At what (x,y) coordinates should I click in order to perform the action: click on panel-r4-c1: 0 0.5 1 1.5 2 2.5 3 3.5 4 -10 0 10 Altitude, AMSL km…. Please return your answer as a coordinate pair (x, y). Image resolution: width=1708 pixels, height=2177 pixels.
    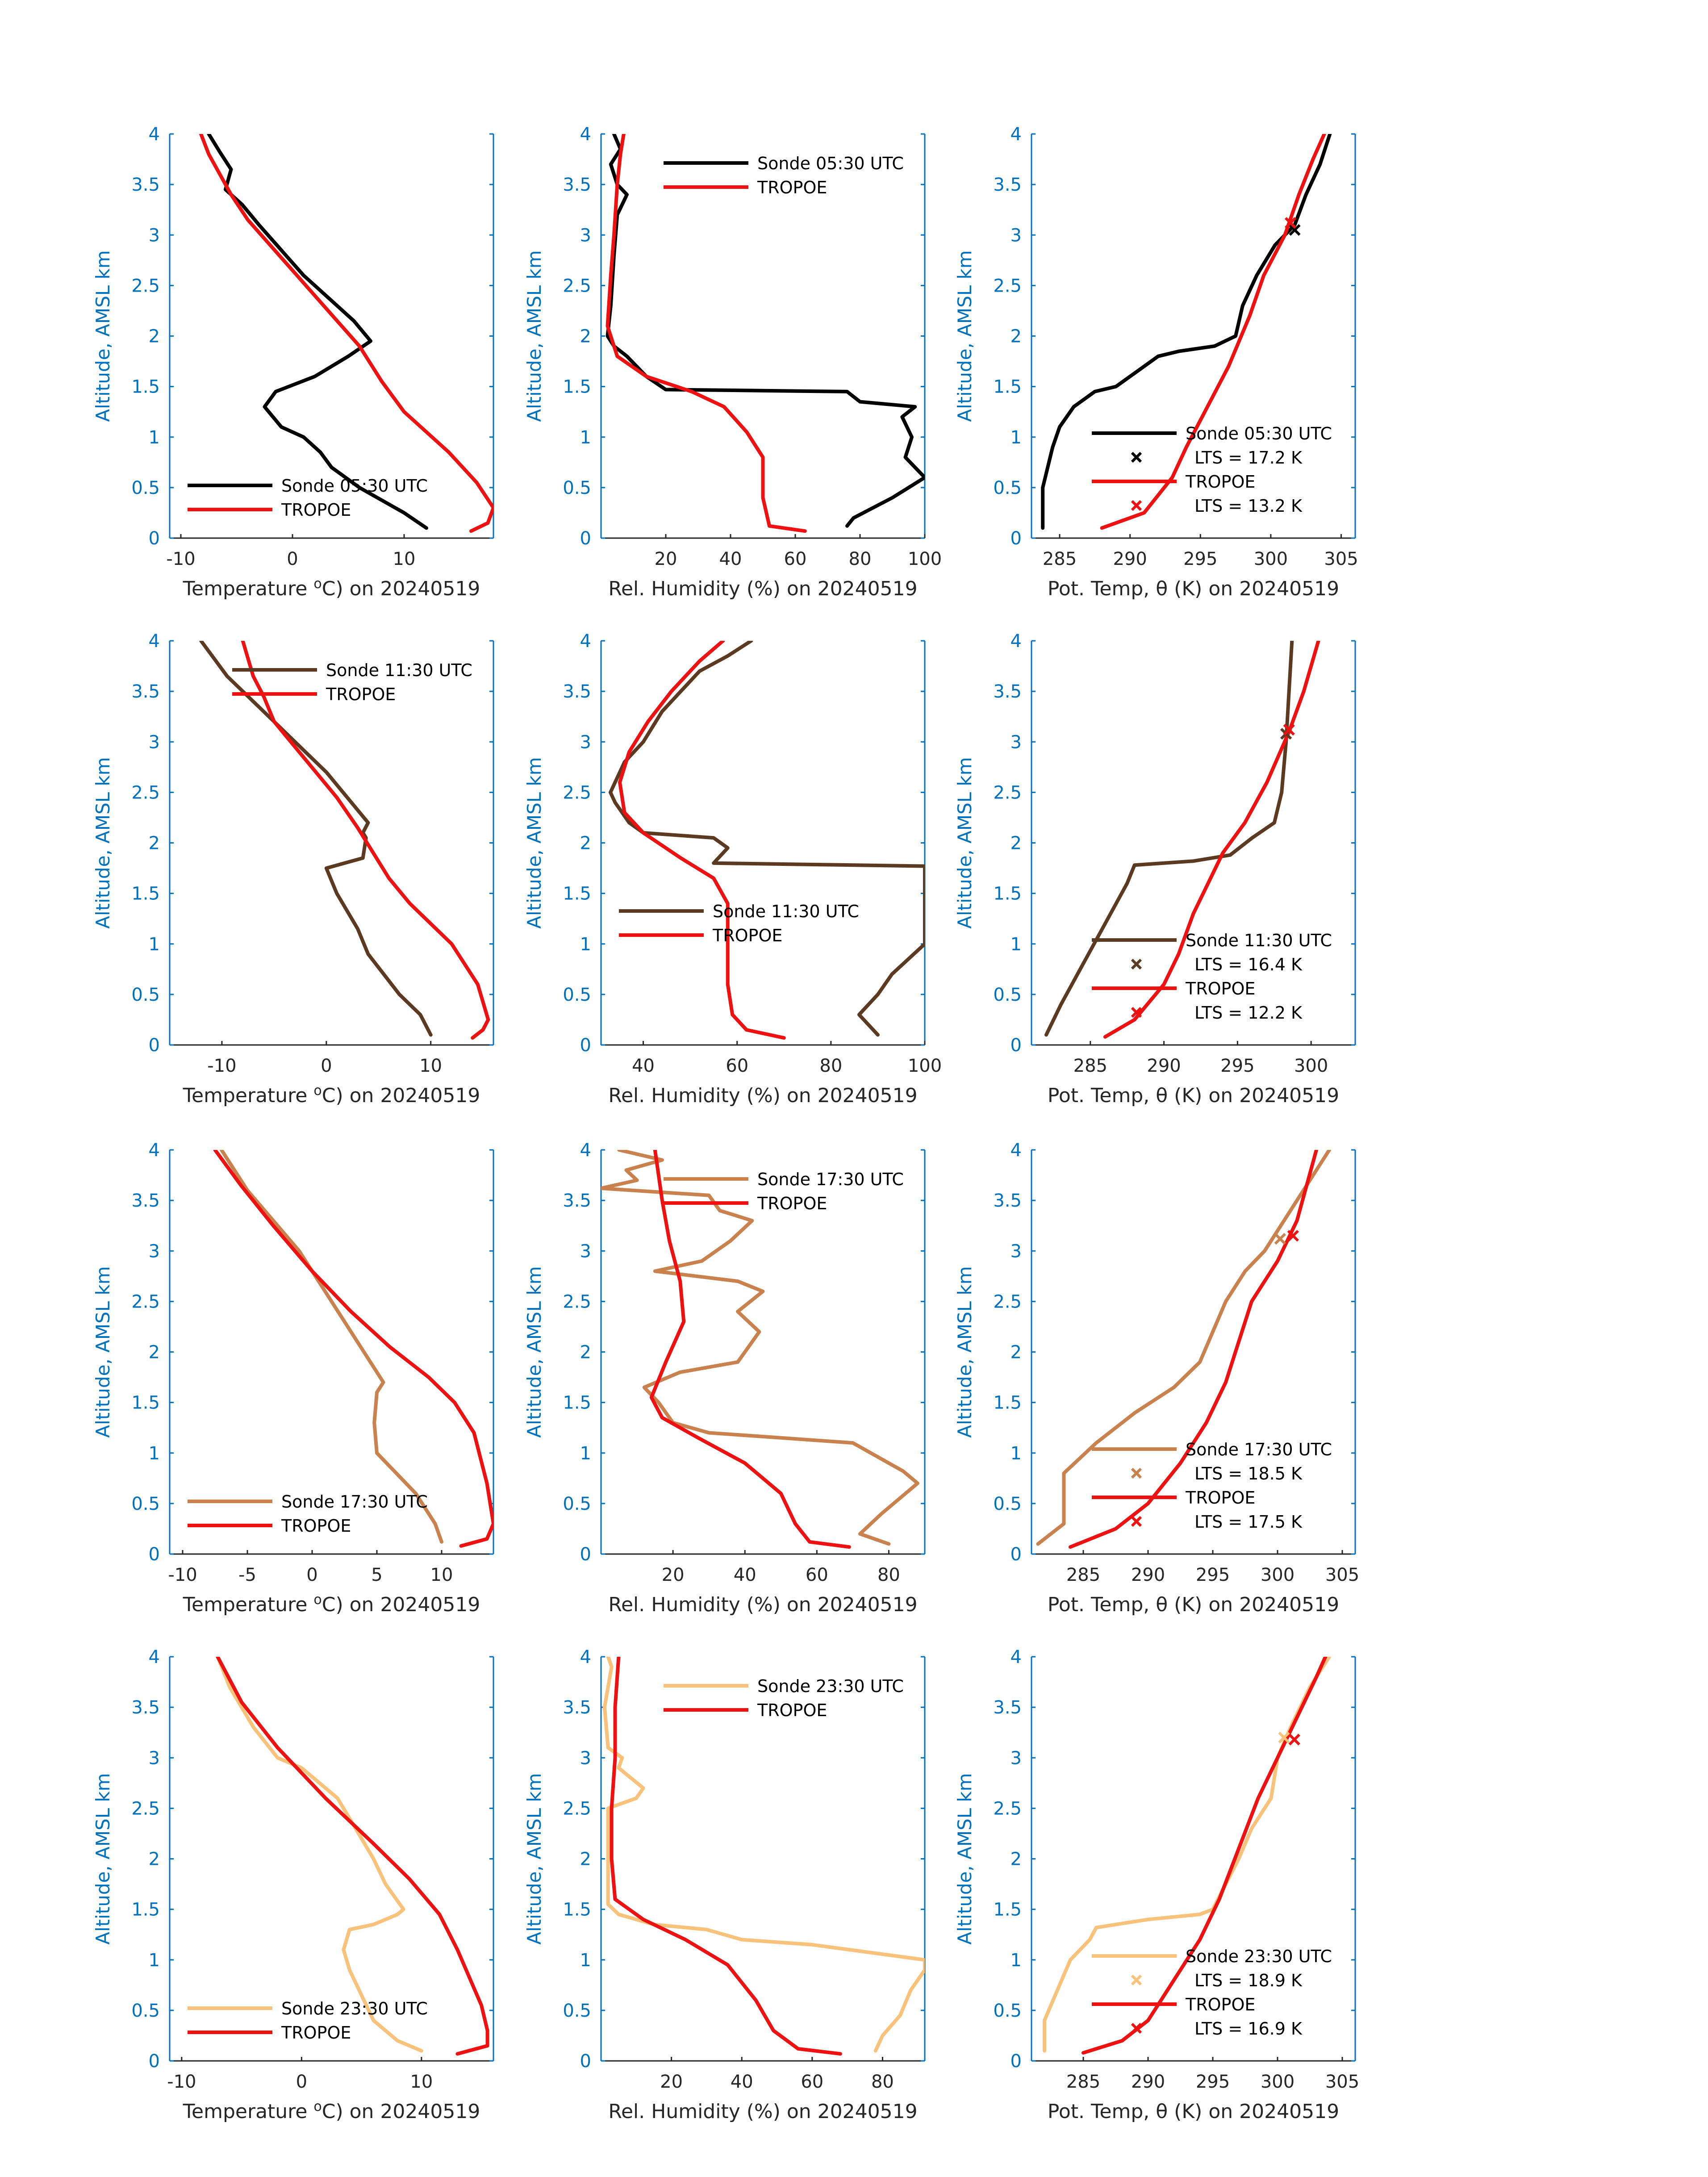
    Looking at the image, I should click on (293, 1885).